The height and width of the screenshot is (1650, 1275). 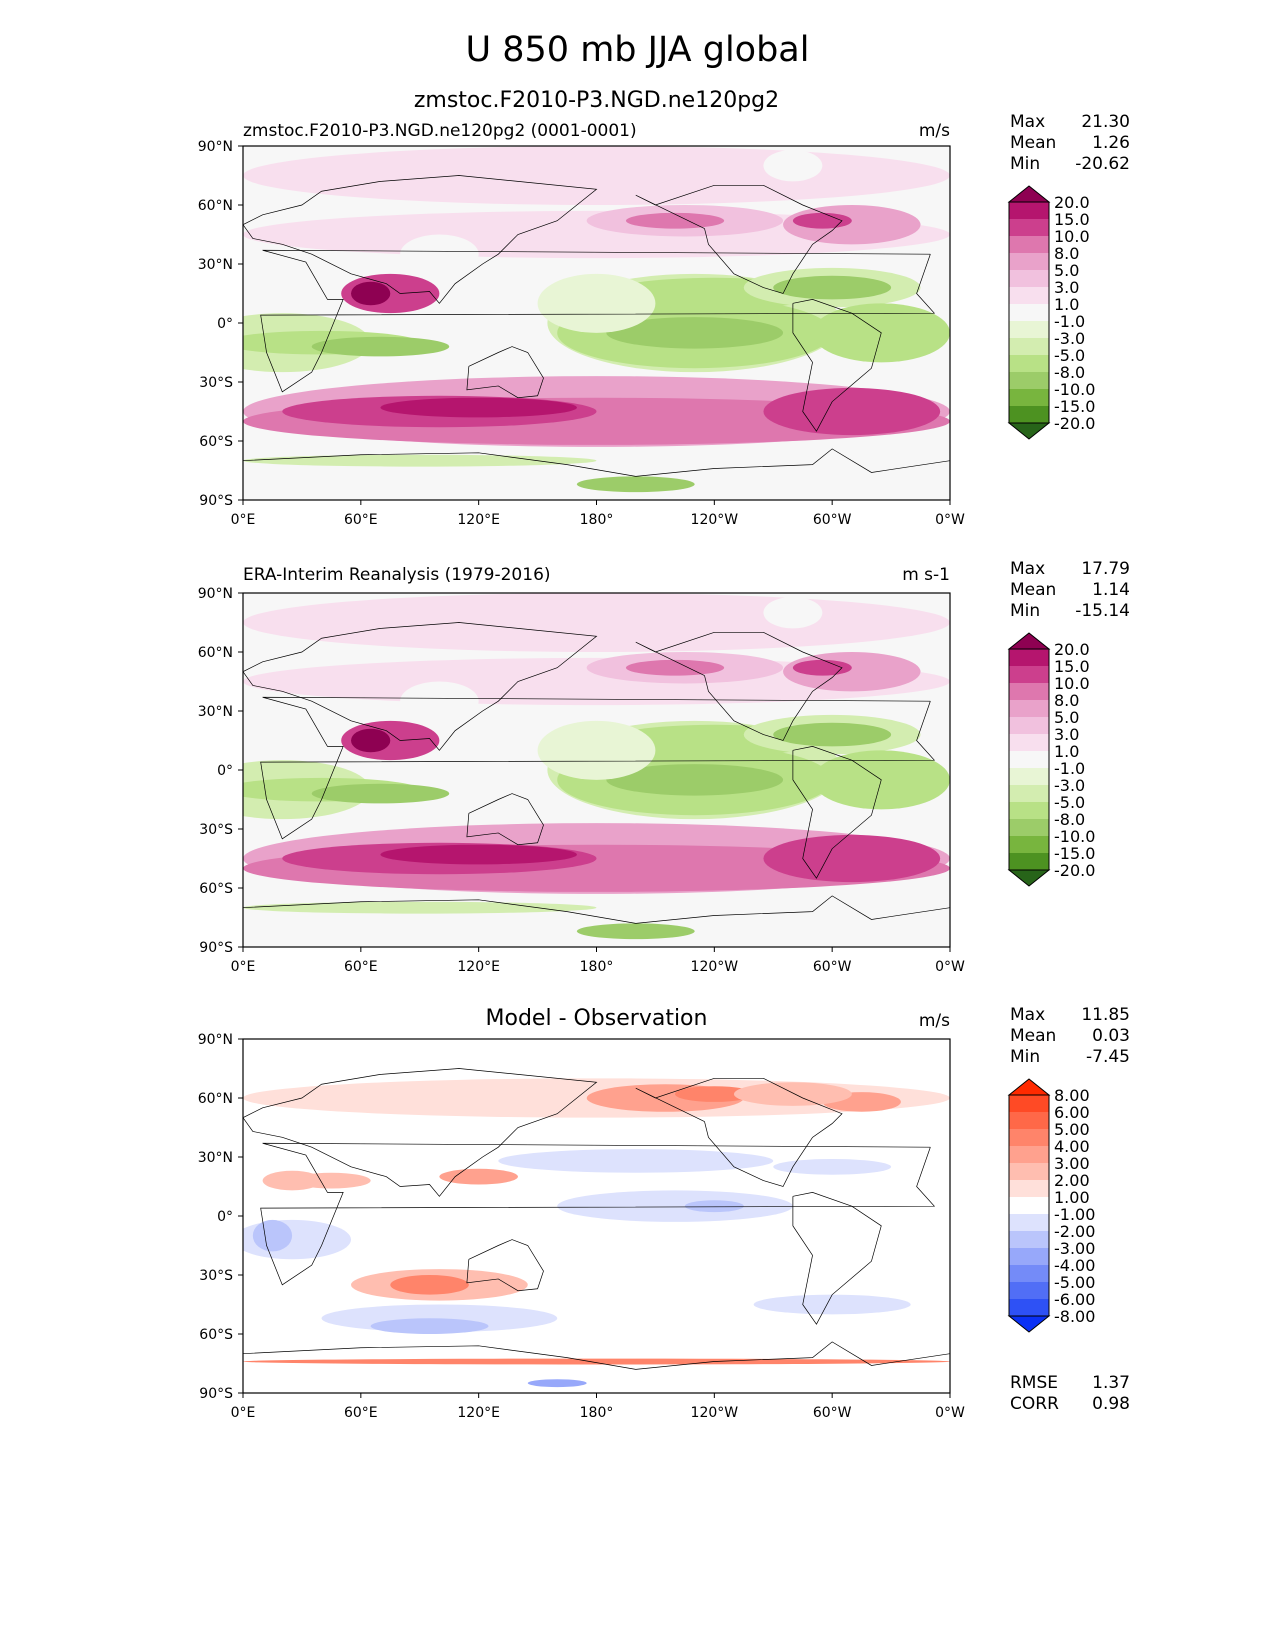 I want to click on colorbar-frame, so click(x=1029, y=759).